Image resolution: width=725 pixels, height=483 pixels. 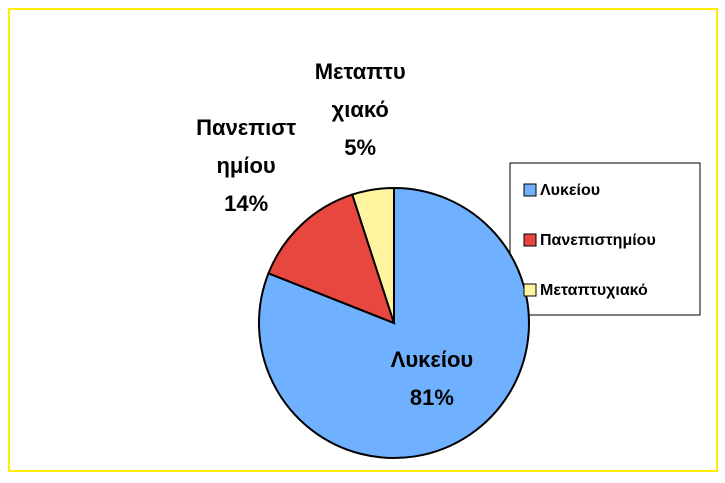 What do you see at coordinates (246, 203) in the screenshot?
I see `data-label-line: 14%` at bounding box center [246, 203].